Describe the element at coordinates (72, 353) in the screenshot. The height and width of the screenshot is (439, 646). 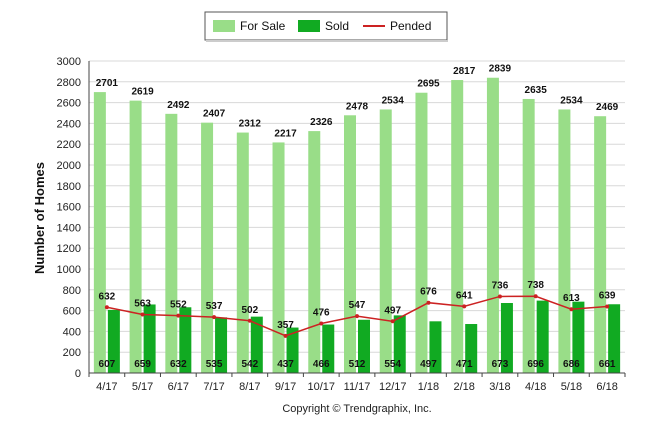
I see `y-tick-label: 200` at that location.